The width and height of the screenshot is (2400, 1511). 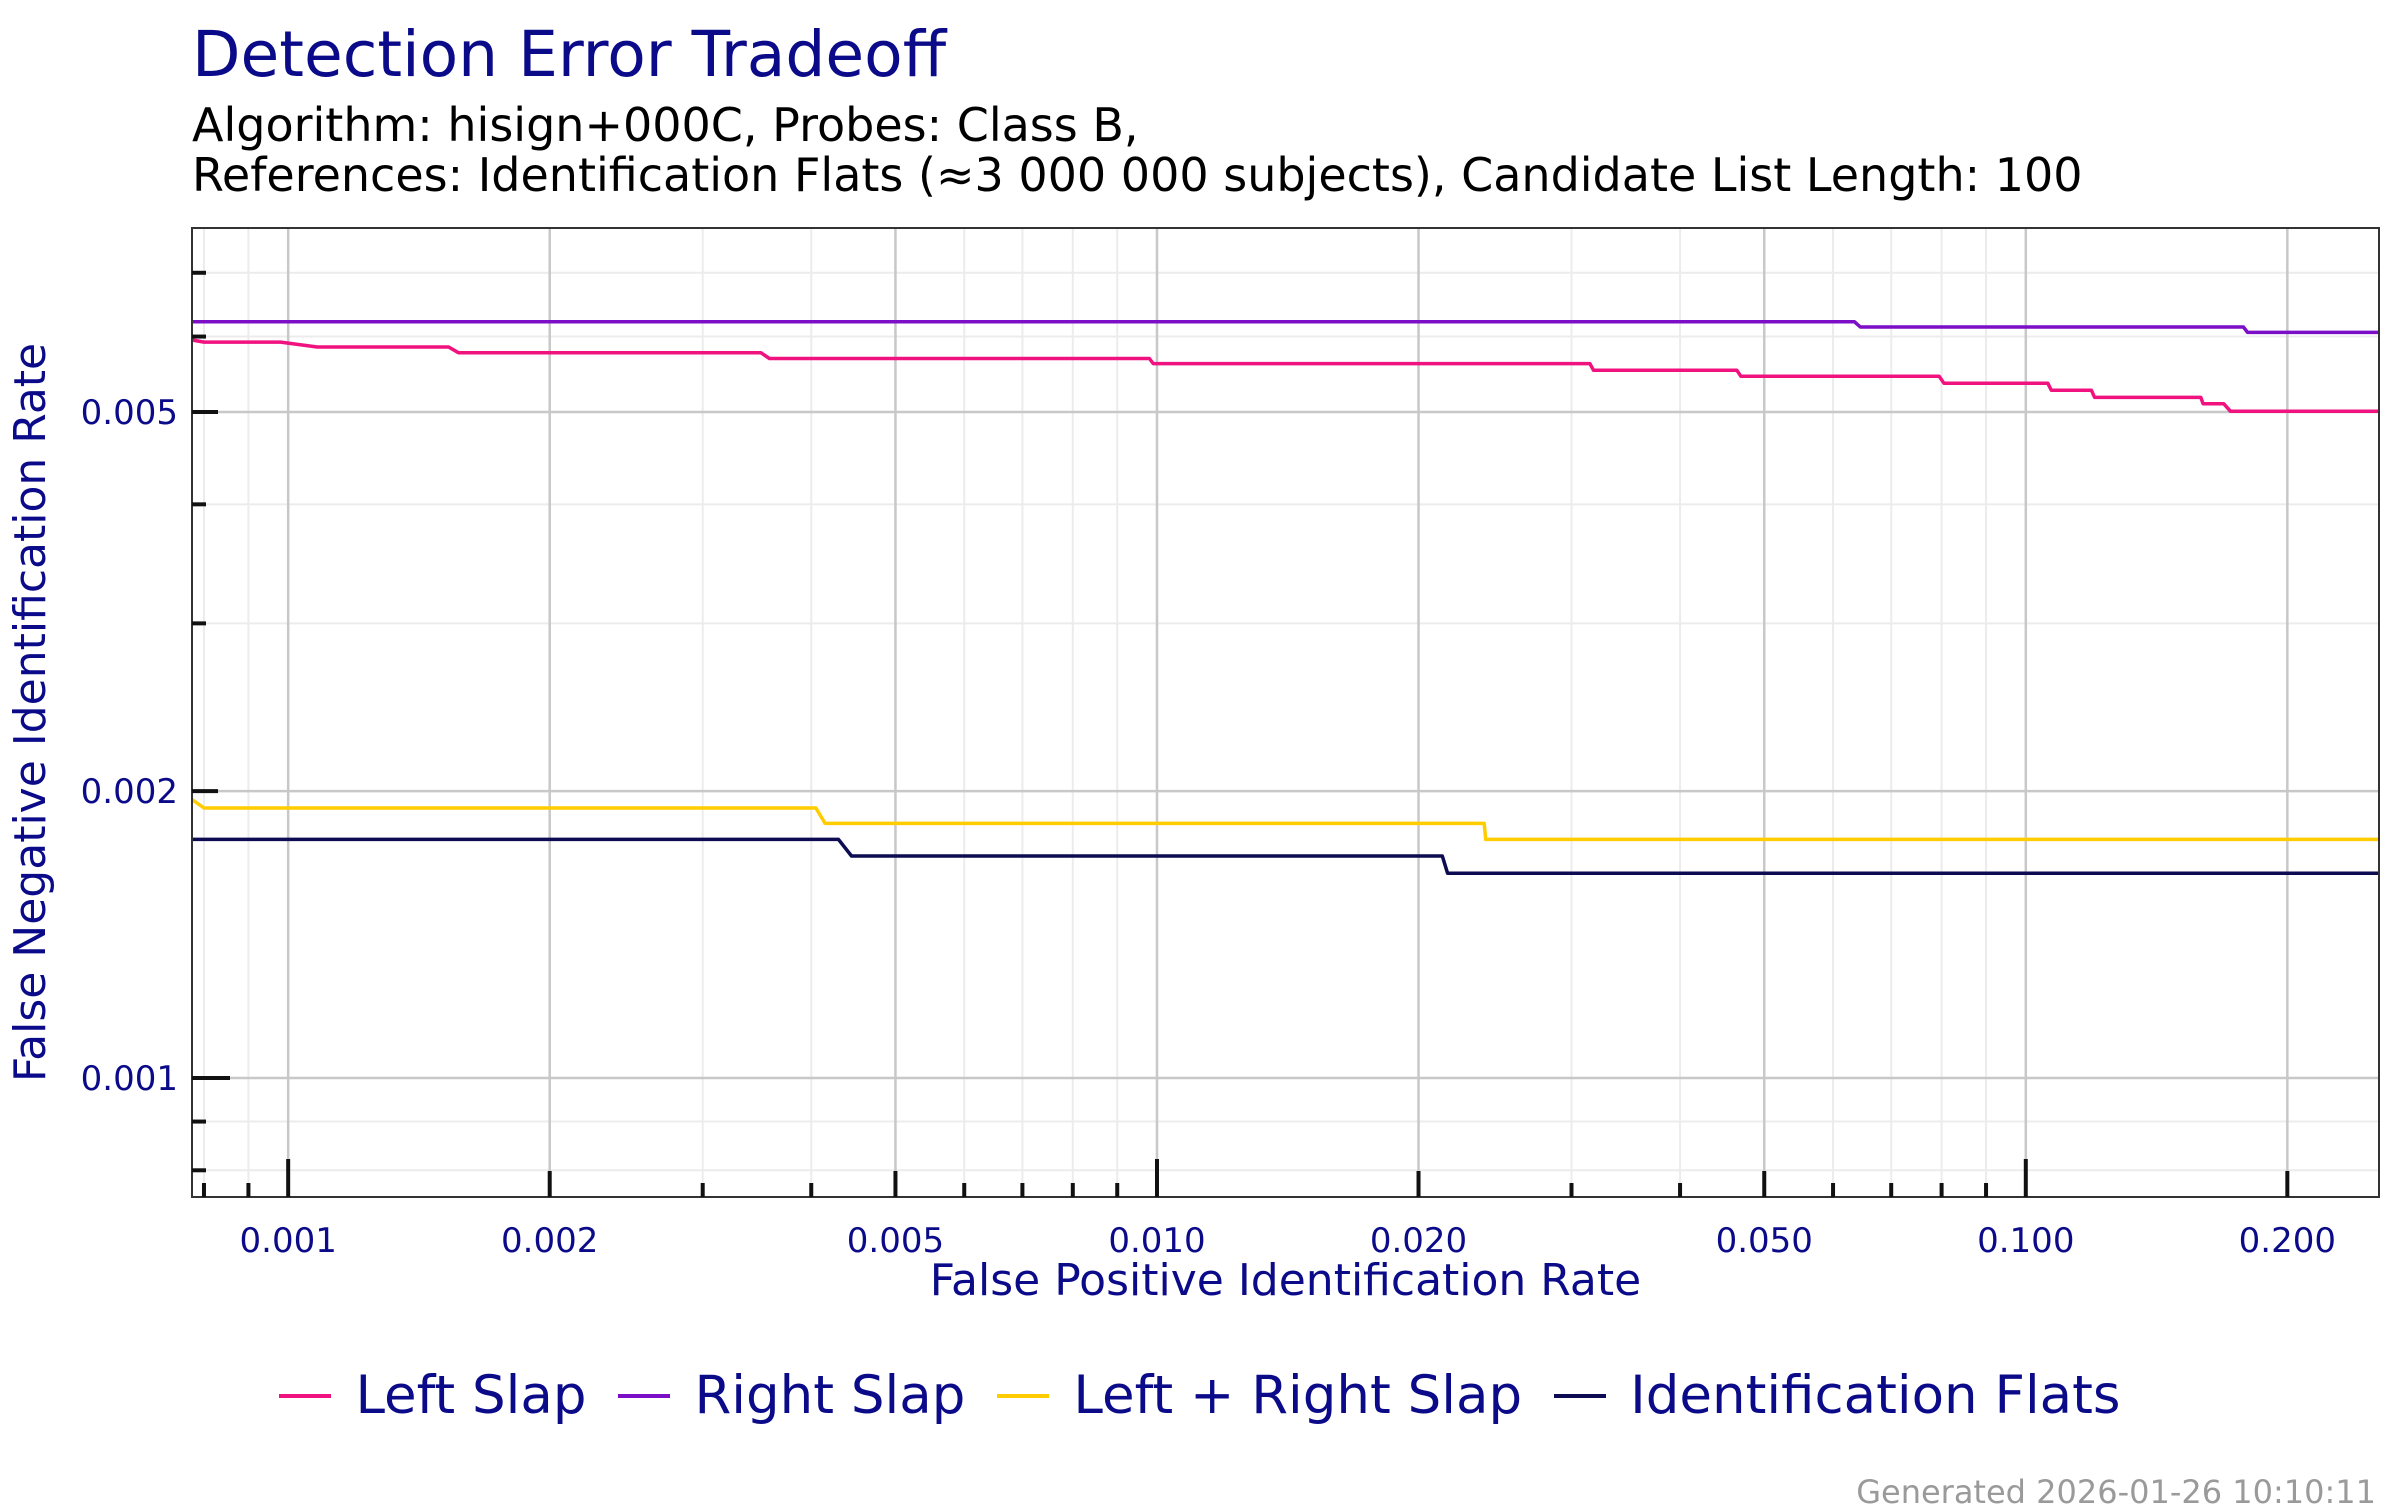 What do you see at coordinates (2116, 1492) in the screenshot?
I see `generated-timestamp: Generated 2026-01-26 10:10:11` at bounding box center [2116, 1492].